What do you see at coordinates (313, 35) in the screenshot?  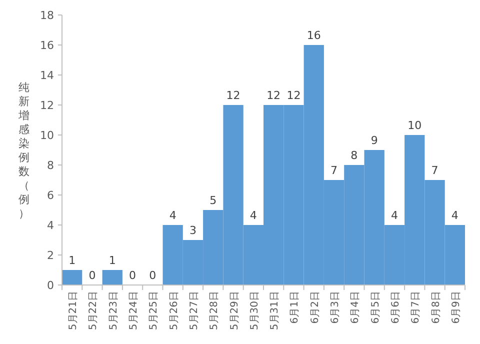 I see `data-label: 16` at bounding box center [313, 35].